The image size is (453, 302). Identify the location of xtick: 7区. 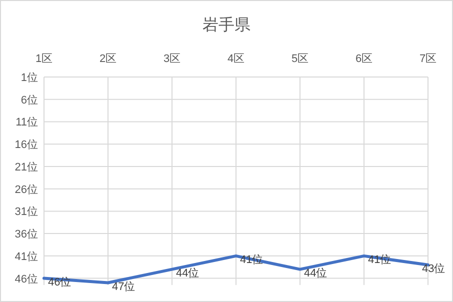
(428, 59).